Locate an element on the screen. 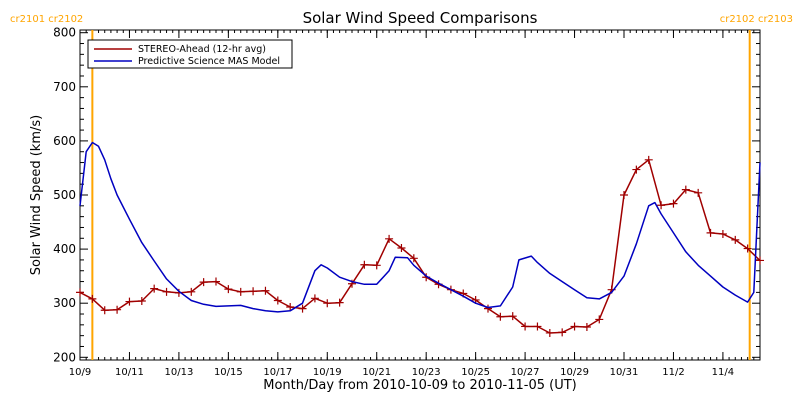  y-tick-label: 400 is located at coordinates (64, 249).